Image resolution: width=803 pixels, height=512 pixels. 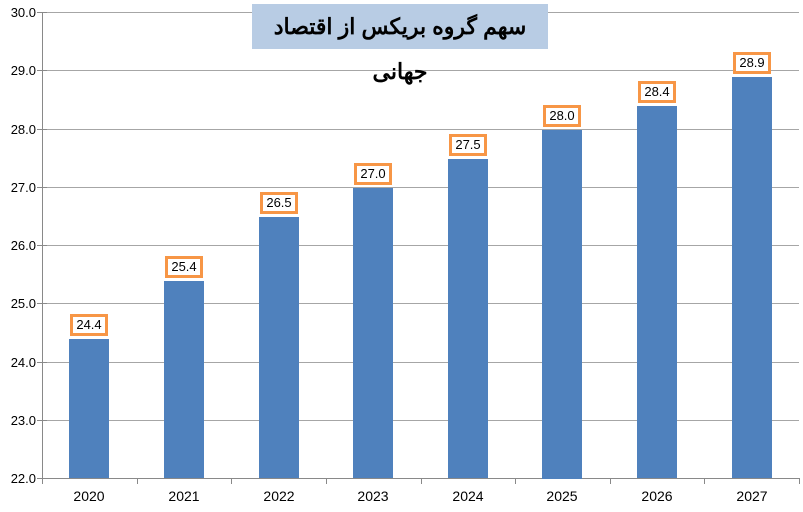 I want to click on x-axis-line, so click(x=420, y=478).